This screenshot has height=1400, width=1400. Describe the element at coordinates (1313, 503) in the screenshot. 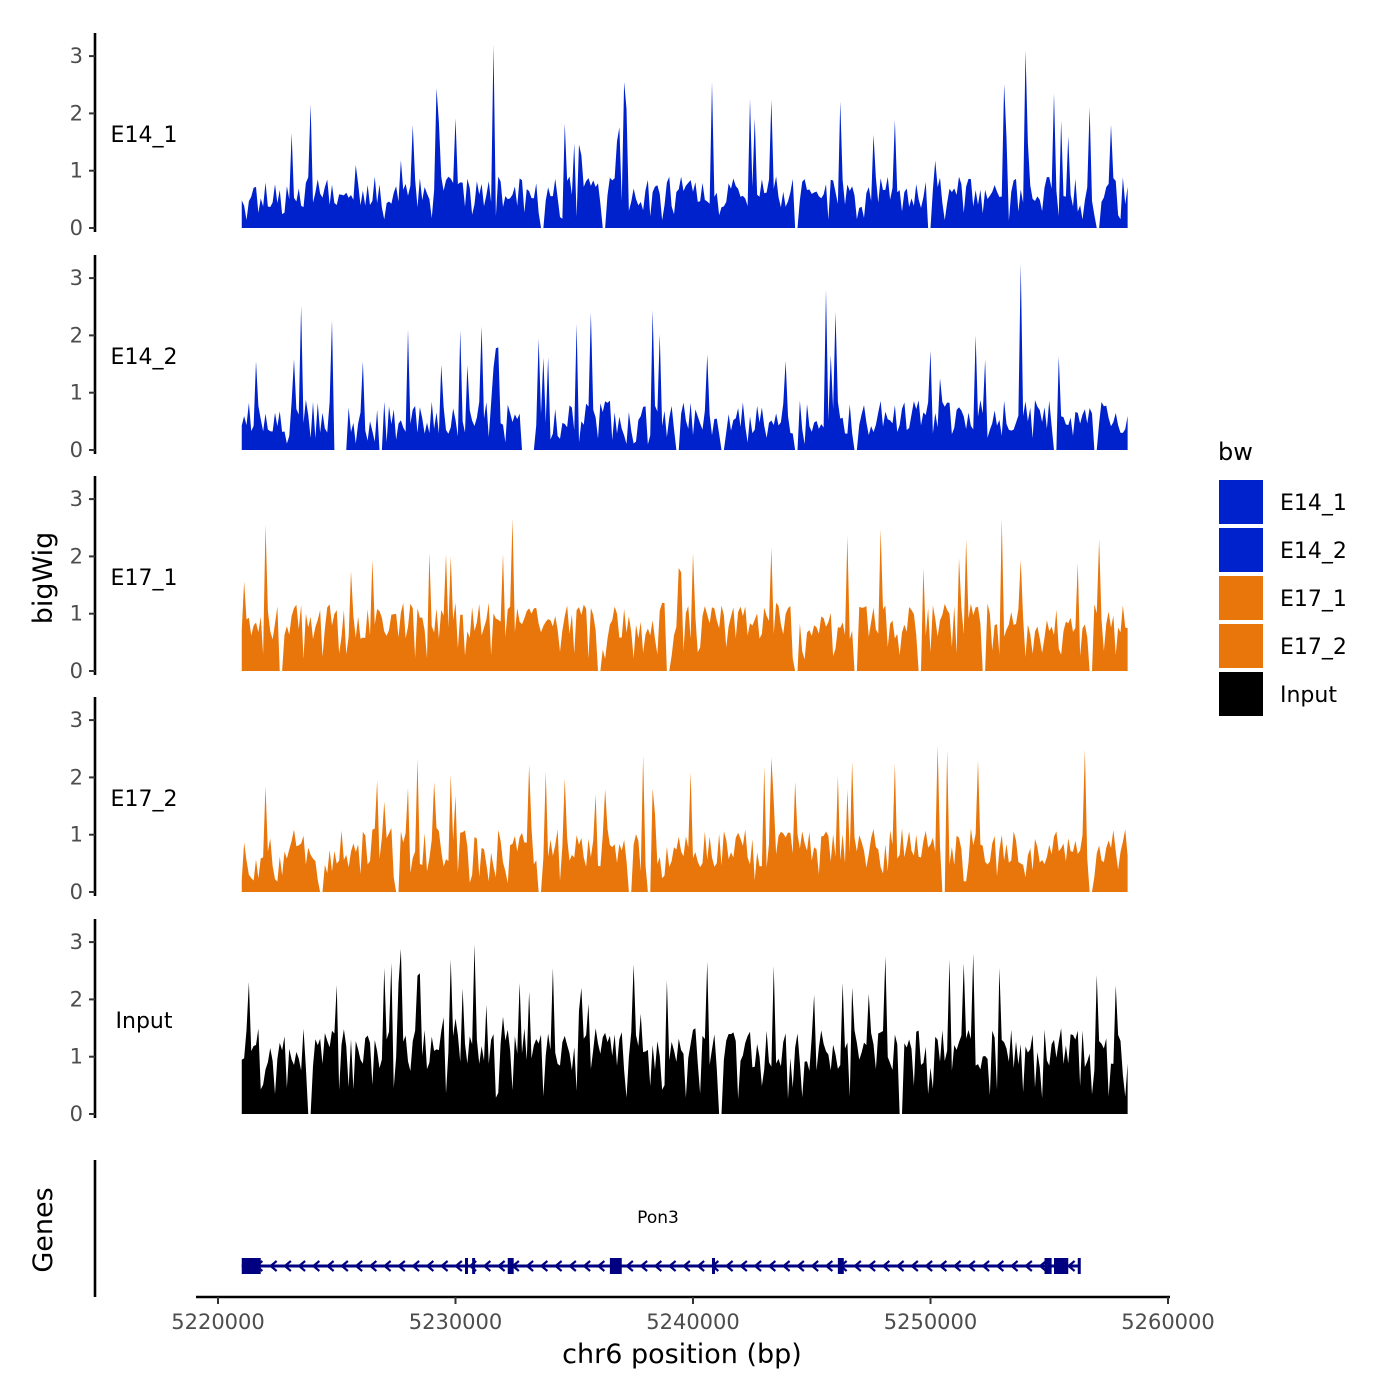

I see `legend-label: E14_1` at that location.